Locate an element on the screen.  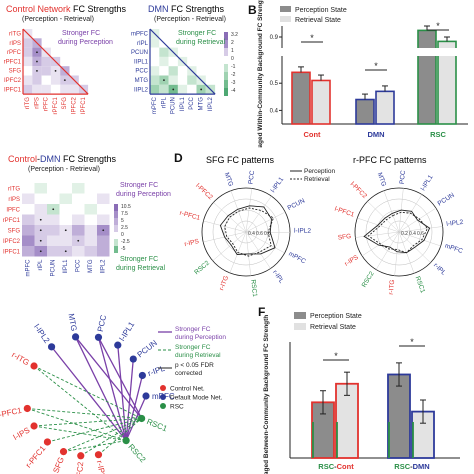
bar-rsc-perception is located at coordinates (427, 77).